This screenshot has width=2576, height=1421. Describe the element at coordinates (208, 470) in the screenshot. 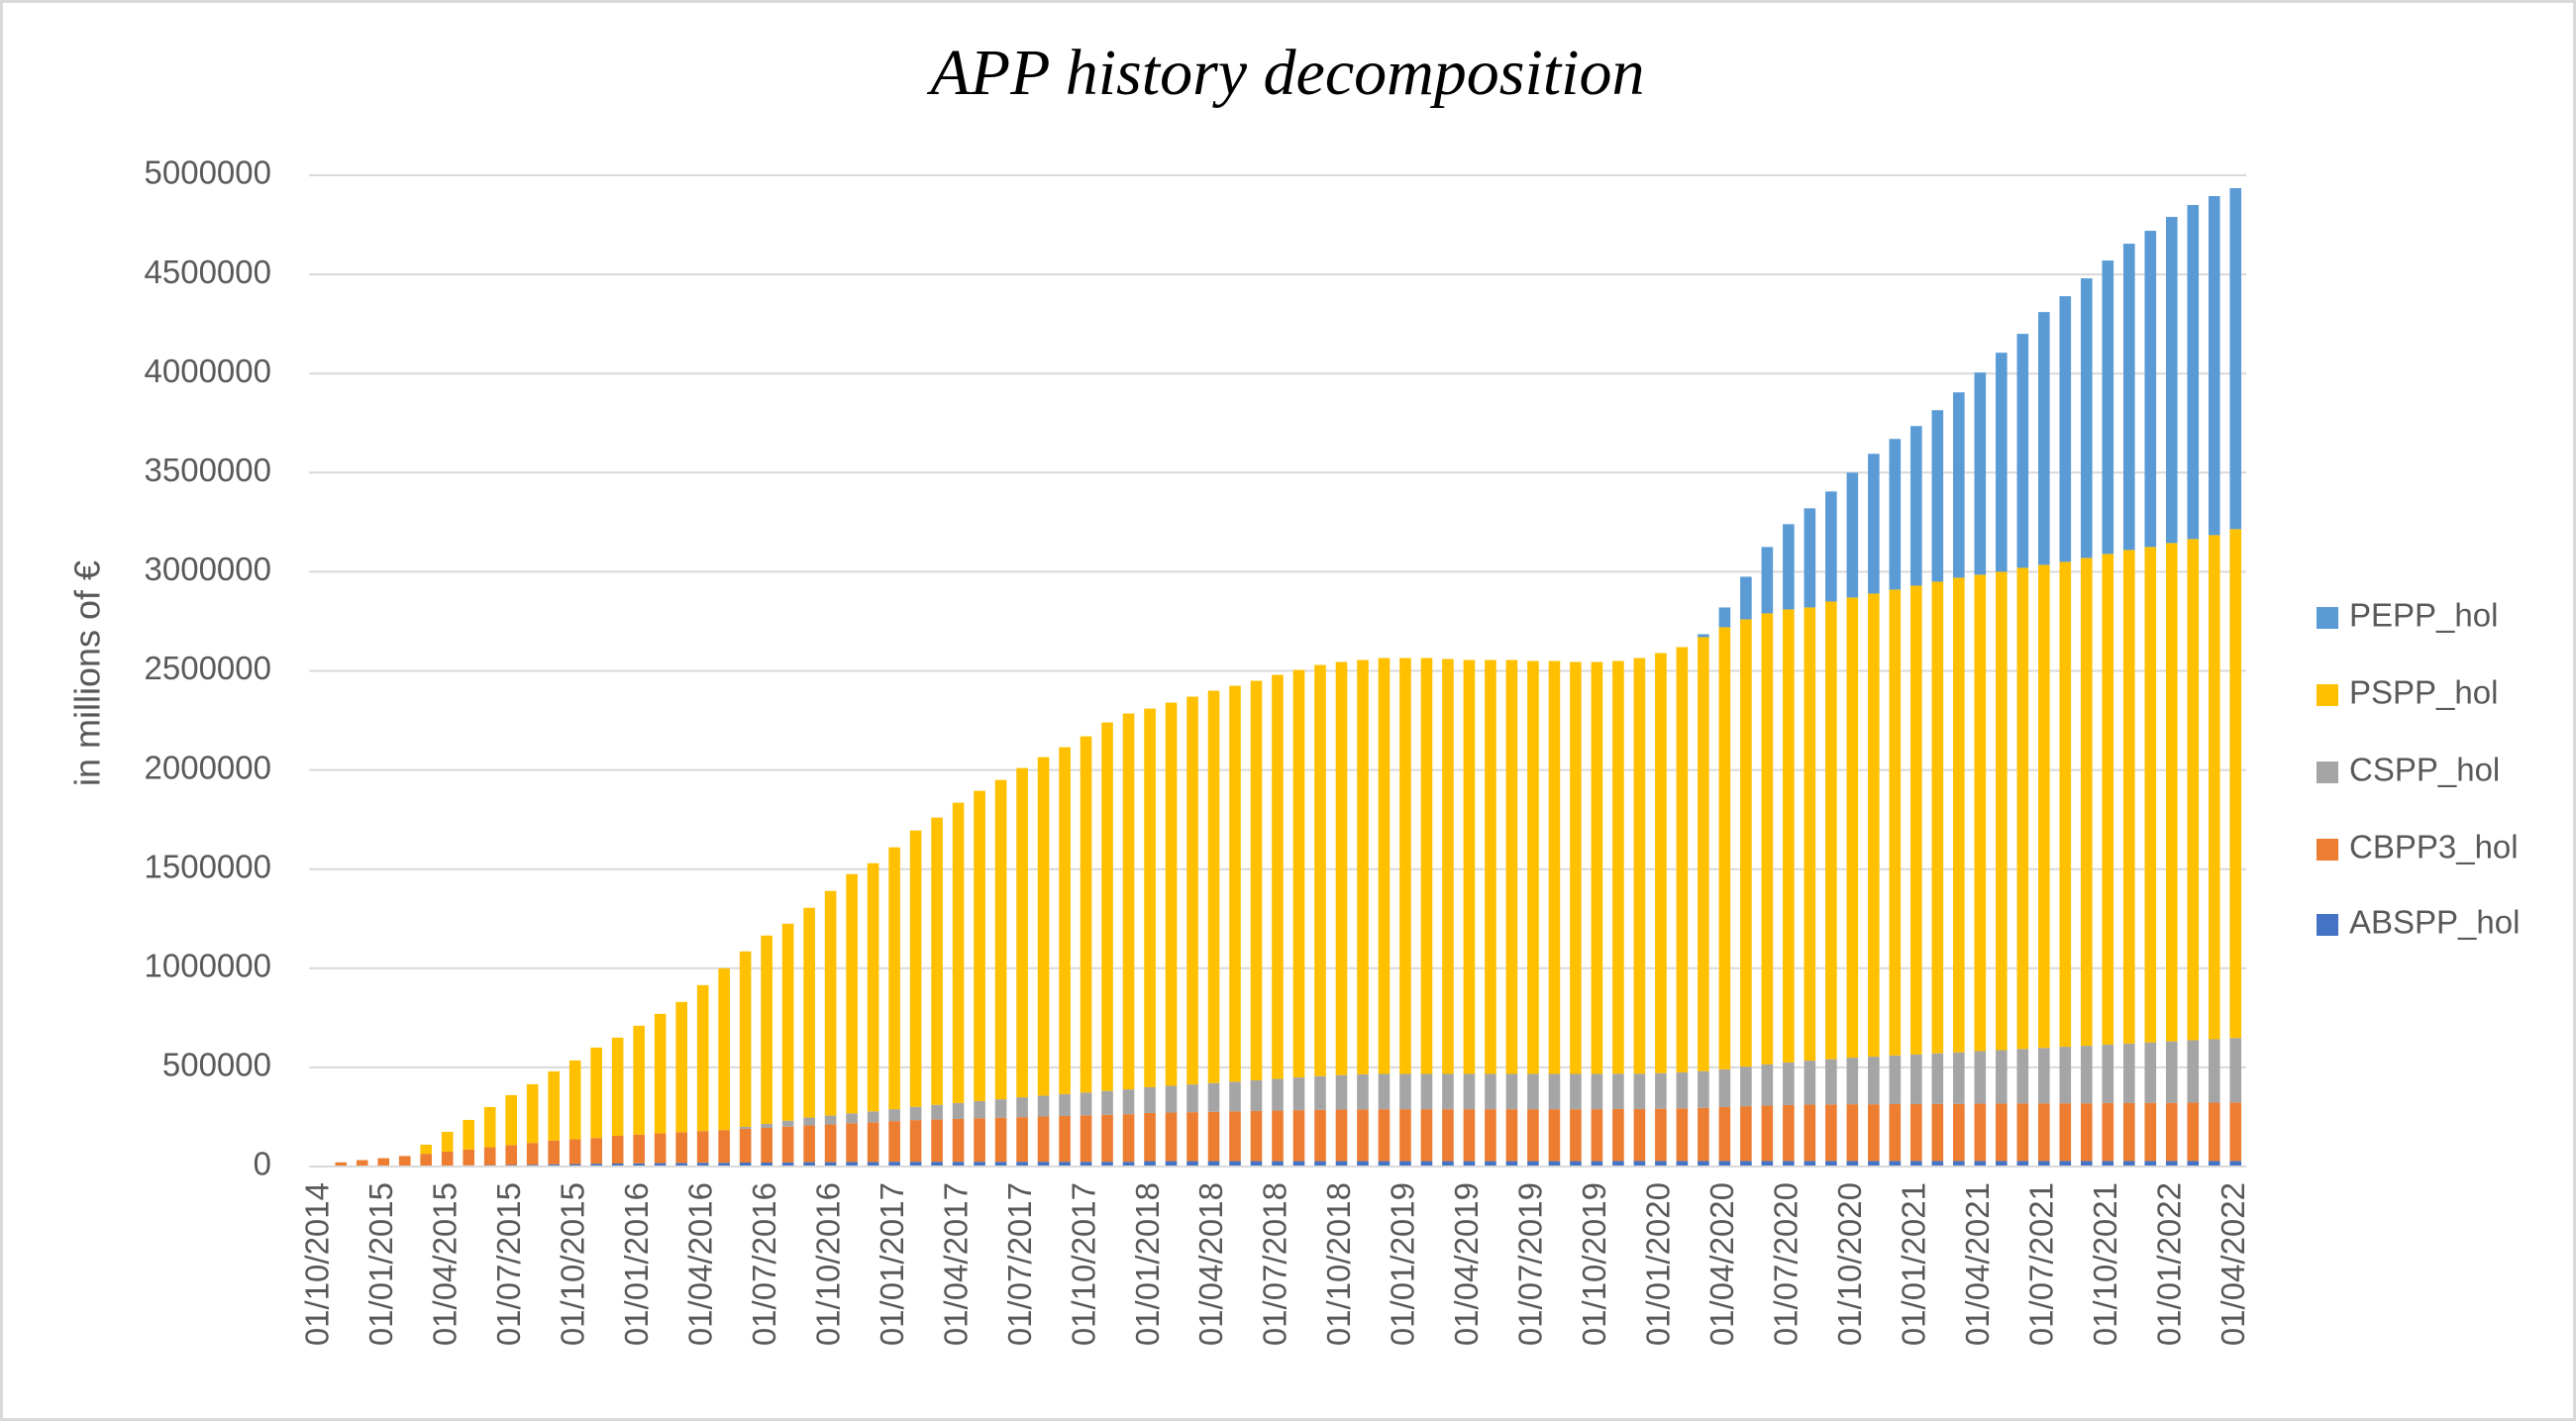

I see `y-tick-label: 3500000` at that location.